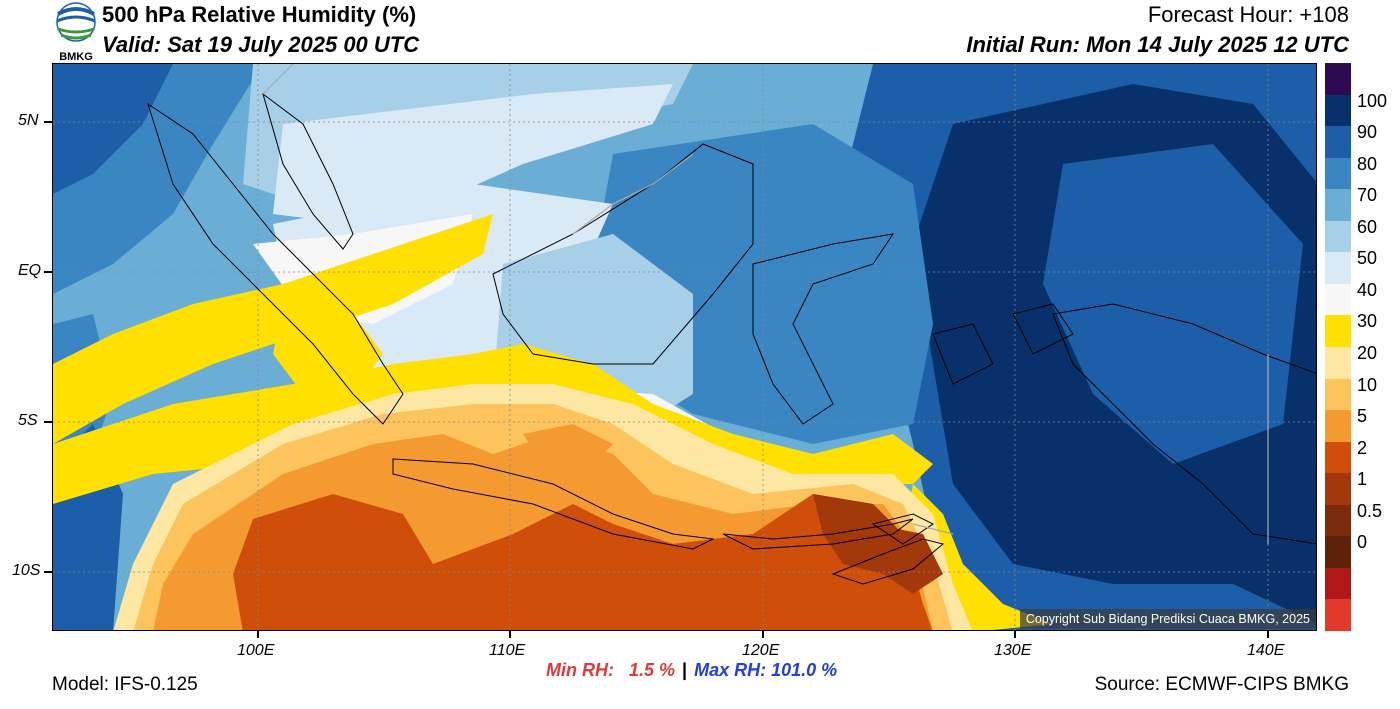  I want to click on bmkg-logo: BMKG, so click(76, 32).